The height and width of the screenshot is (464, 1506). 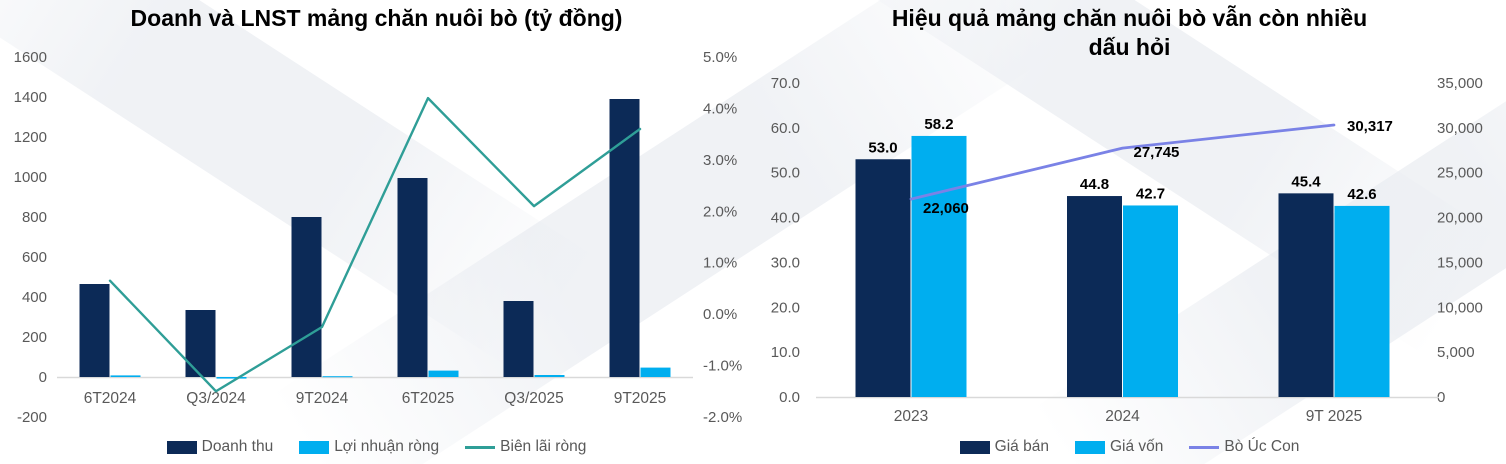 I want to click on bar-lợi-nhuận-ròng-9t2025, so click(x=655, y=372).